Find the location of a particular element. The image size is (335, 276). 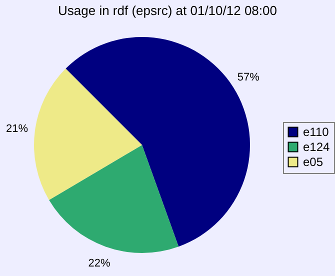

chart-title: Usage in rdf (epsrc) at 01/10/12 08:00 is located at coordinates (167, 10).